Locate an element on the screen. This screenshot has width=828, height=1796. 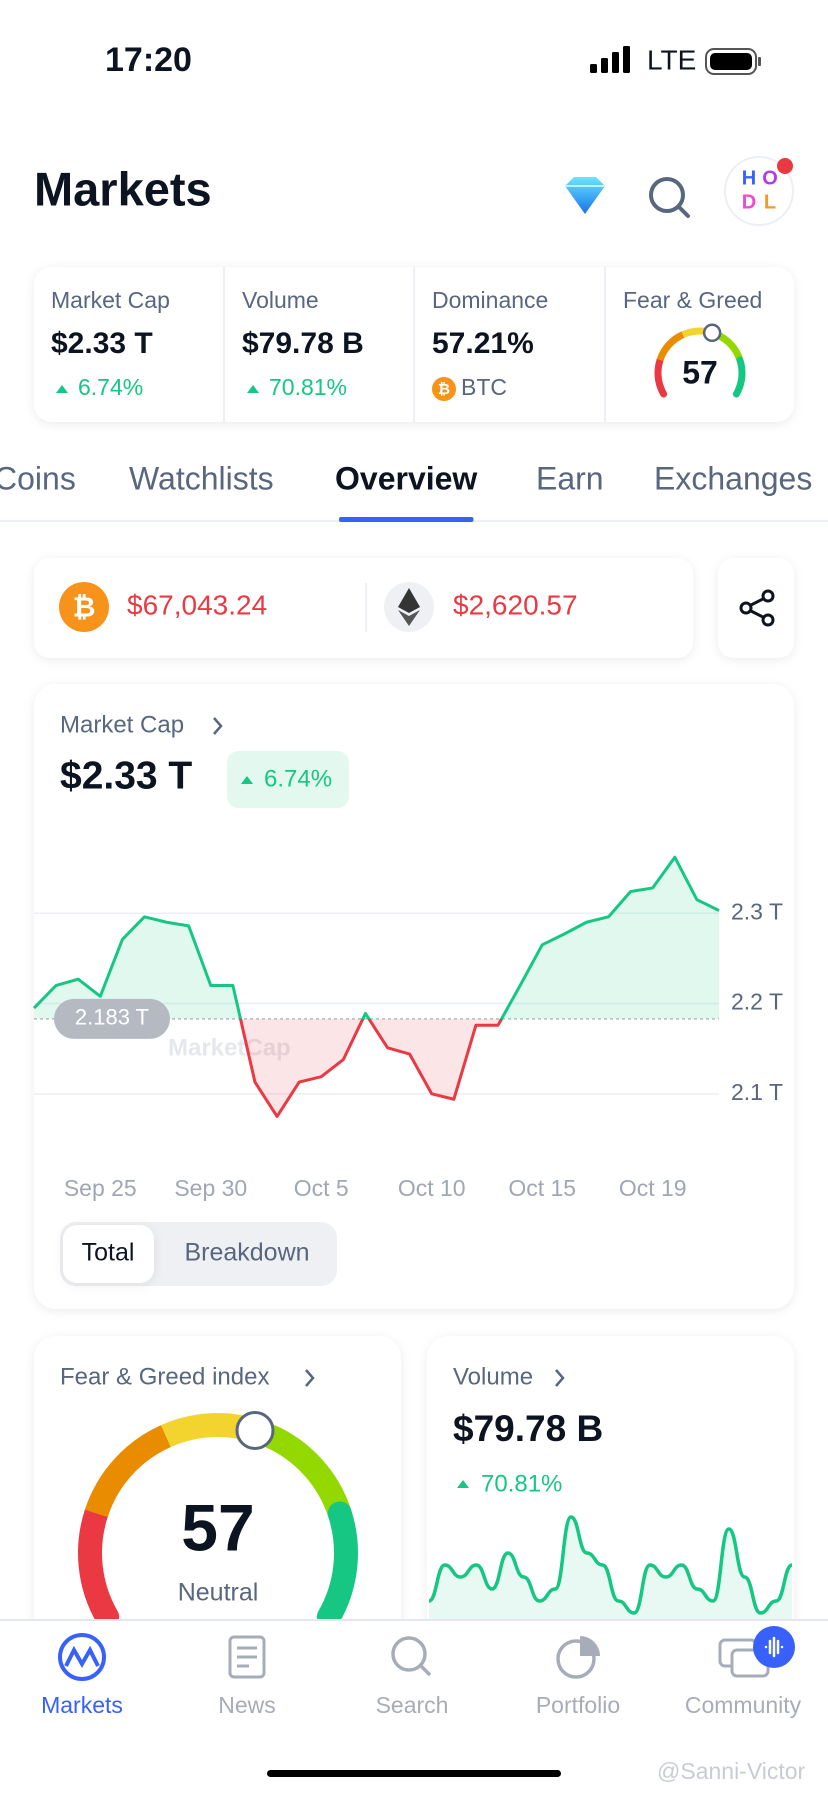
avatar-letter: D is located at coordinates (749, 202).